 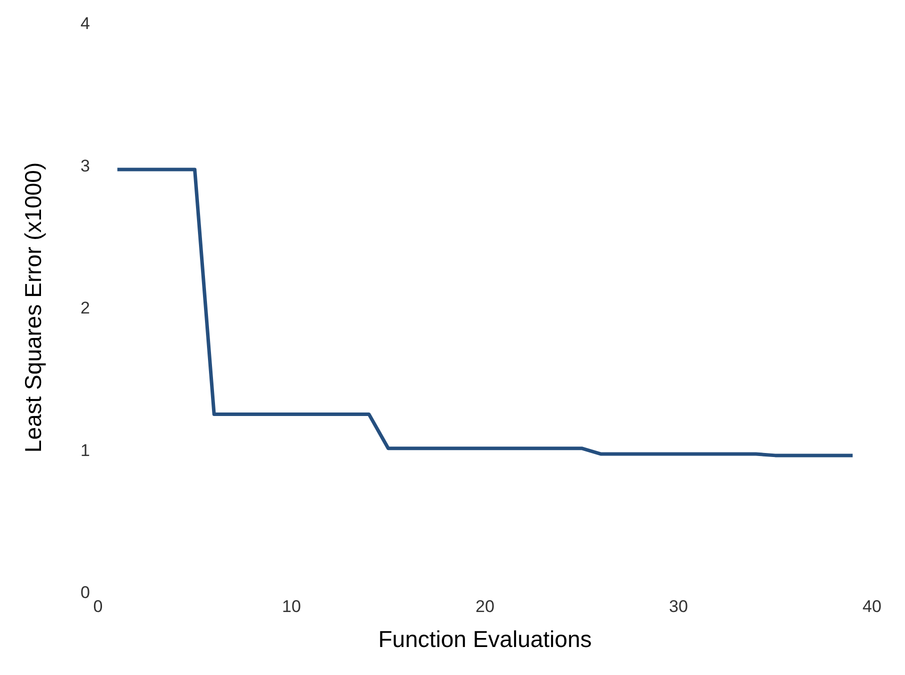 What do you see at coordinates (485, 606) in the screenshot?
I see `x-tick-label: 20` at bounding box center [485, 606].